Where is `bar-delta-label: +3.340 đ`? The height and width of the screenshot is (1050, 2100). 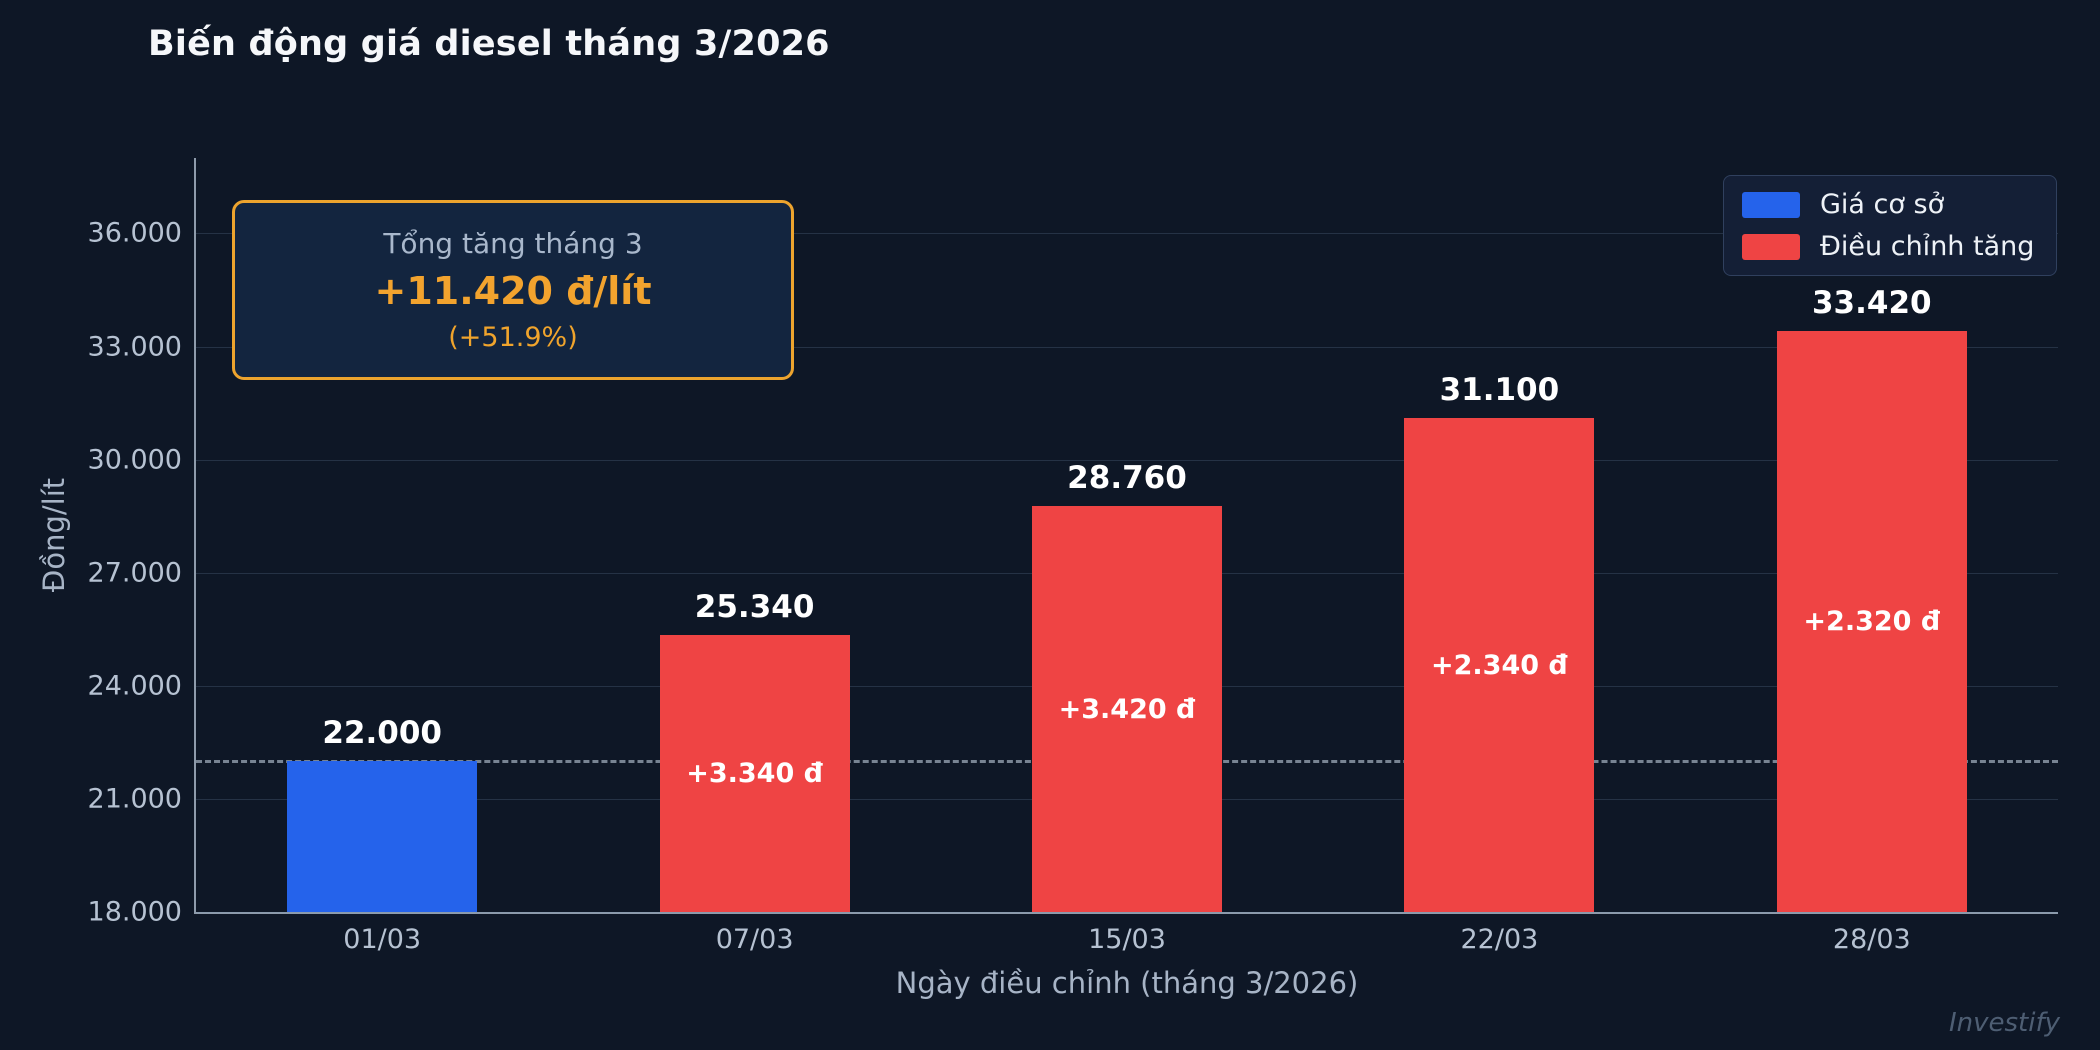
bar-delta-label: +3.340 đ is located at coordinates (754, 774).